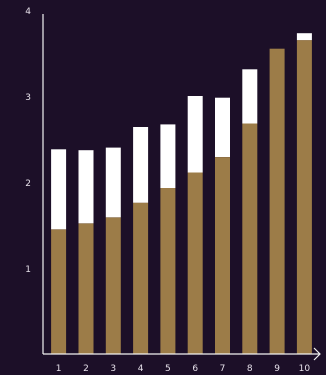 The height and width of the screenshot is (375, 326). Describe the element at coordinates (168, 369) in the screenshot. I see `x-tick-label-5: 5` at that location.